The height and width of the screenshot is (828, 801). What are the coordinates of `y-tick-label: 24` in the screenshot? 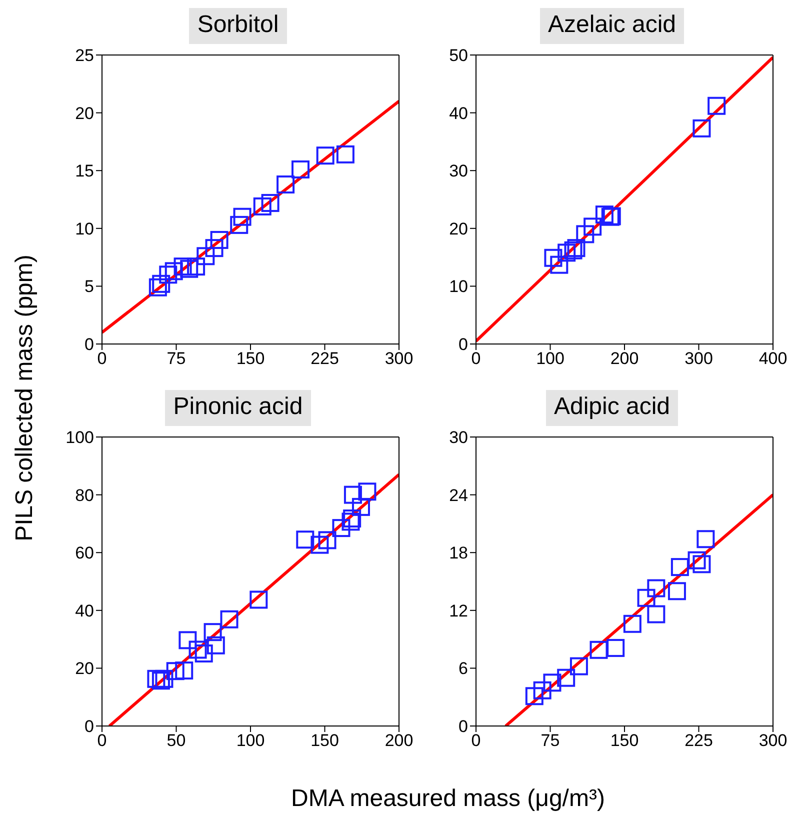 It's located at (458, 495).